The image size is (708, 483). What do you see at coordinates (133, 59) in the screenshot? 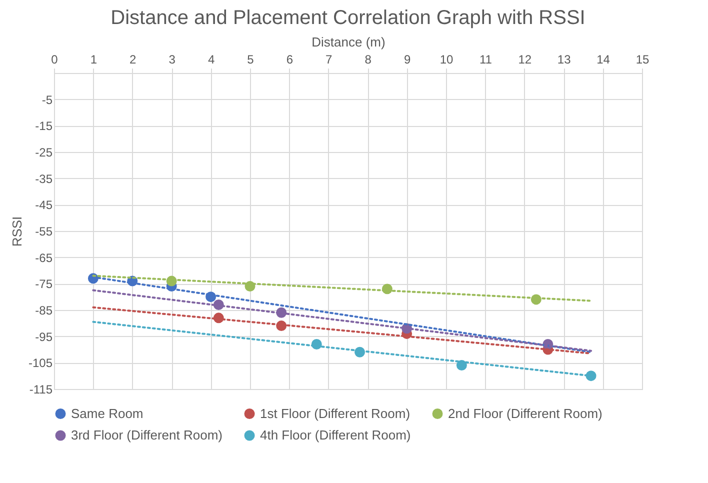
I see `x-tick-label: 2` at bounding box center [133, 59].